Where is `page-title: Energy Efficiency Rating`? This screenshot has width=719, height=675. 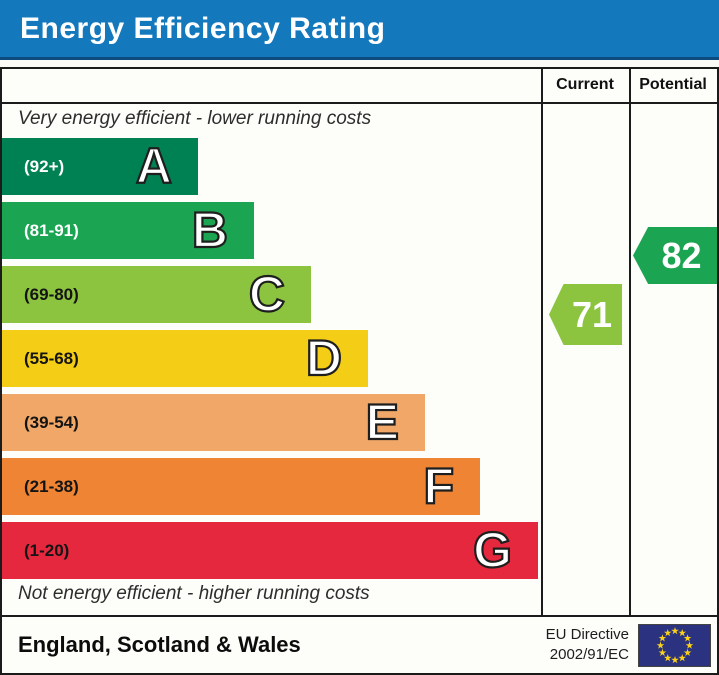 page-title: Energy Efficiency Rating is located at coordinates (203, 28).